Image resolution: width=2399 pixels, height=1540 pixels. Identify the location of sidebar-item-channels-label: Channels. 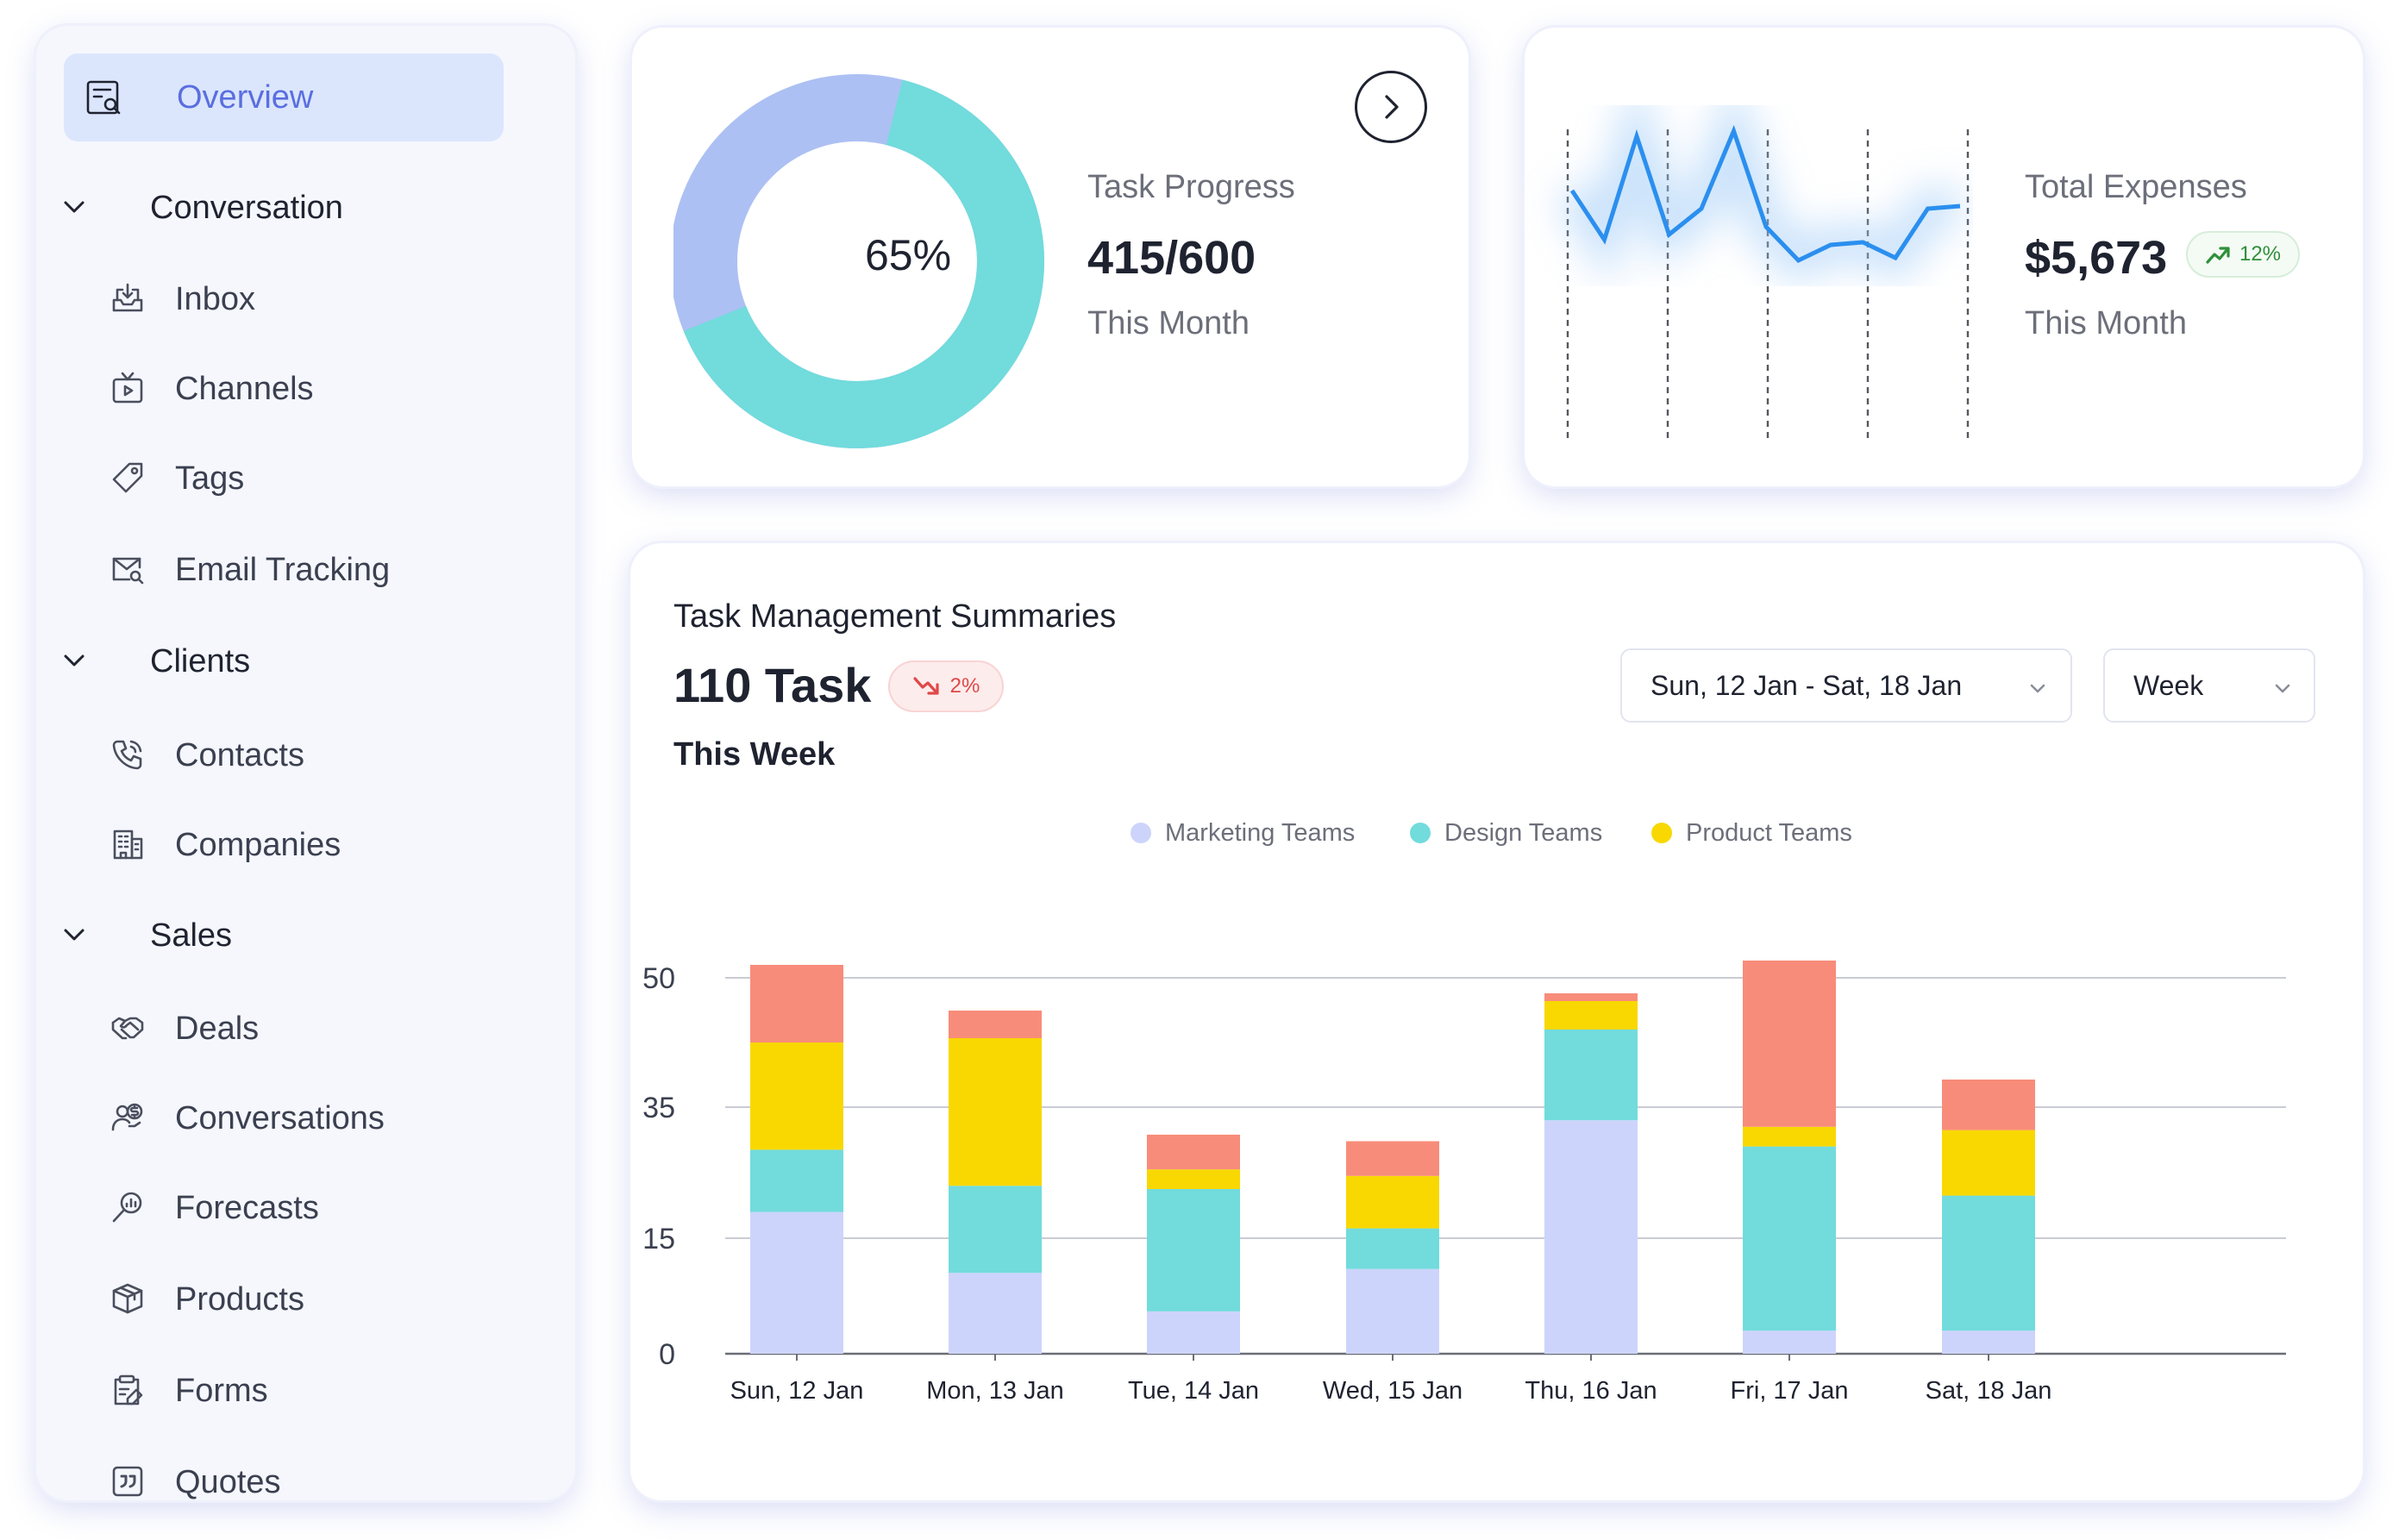
(245, 389).